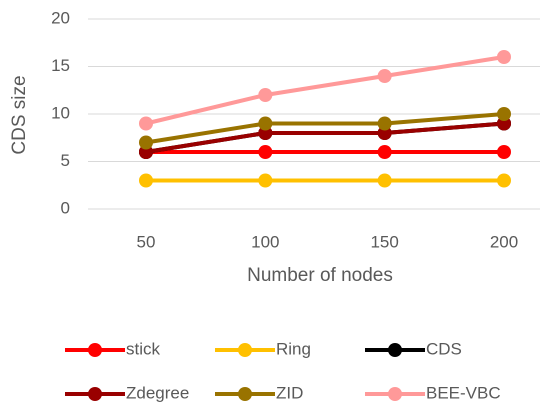  What do you see at coordinates (146, 241) in the screenshot?
I see `x-tick-label: 50` at bounding box center [146, 241].